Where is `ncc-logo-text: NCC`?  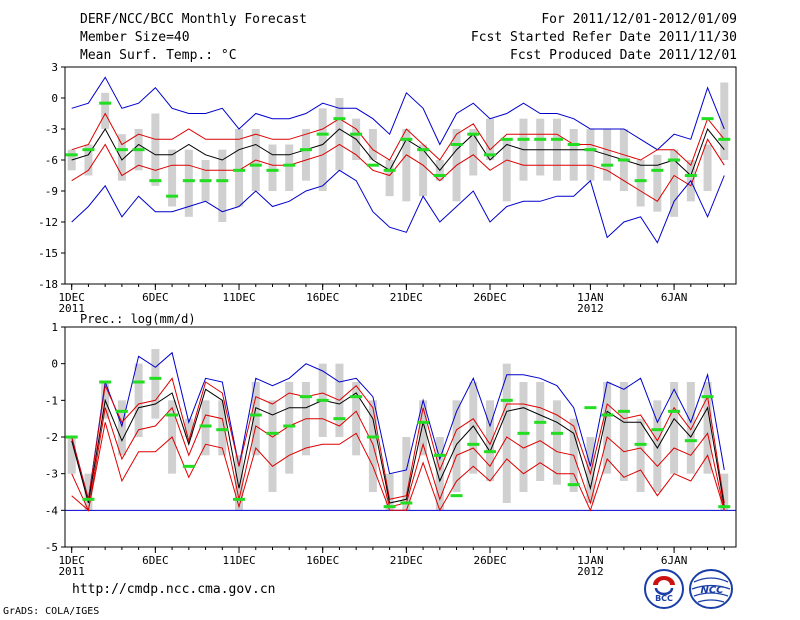
ncc-logo-text: NCC is located at coordinates (712, 590).